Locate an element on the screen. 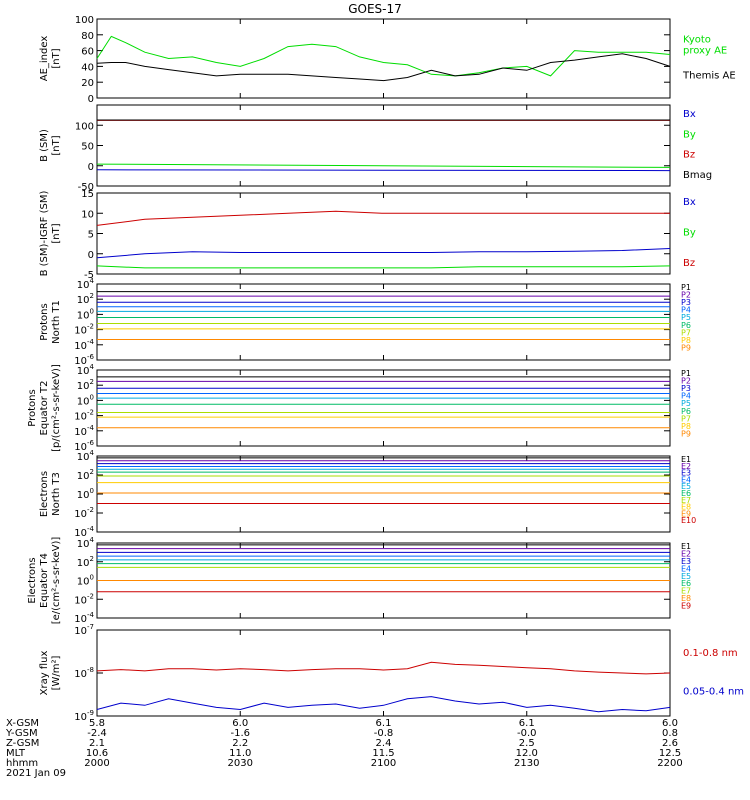 The height and width of the screenshot is (800, 750). legend-label: Kyoto is located at coordinates (697, 40).